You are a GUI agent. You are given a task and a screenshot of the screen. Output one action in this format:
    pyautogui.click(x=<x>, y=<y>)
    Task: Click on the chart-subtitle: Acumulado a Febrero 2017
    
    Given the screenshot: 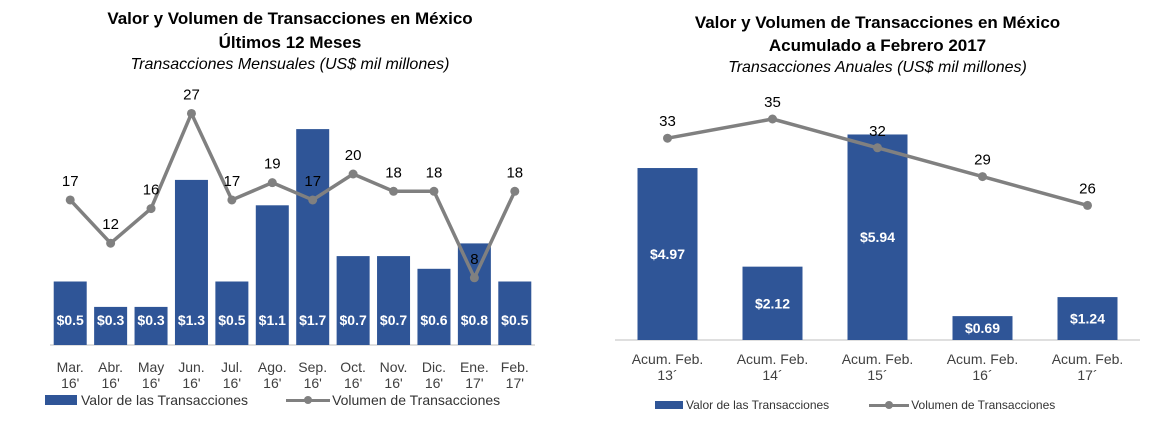 What is the action you would take?
    pyautogui.click(x=877, y=45)
    